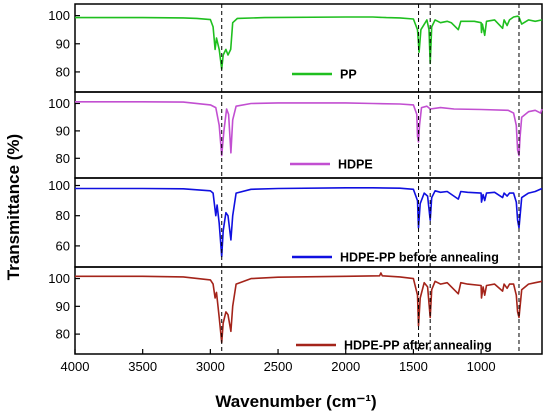 Image resolution: width=550 pixels, height=415 pixels. Describe the element at coordinates (210, 366) in the screenshot. I see `x-tick-label: 3000` at that location.